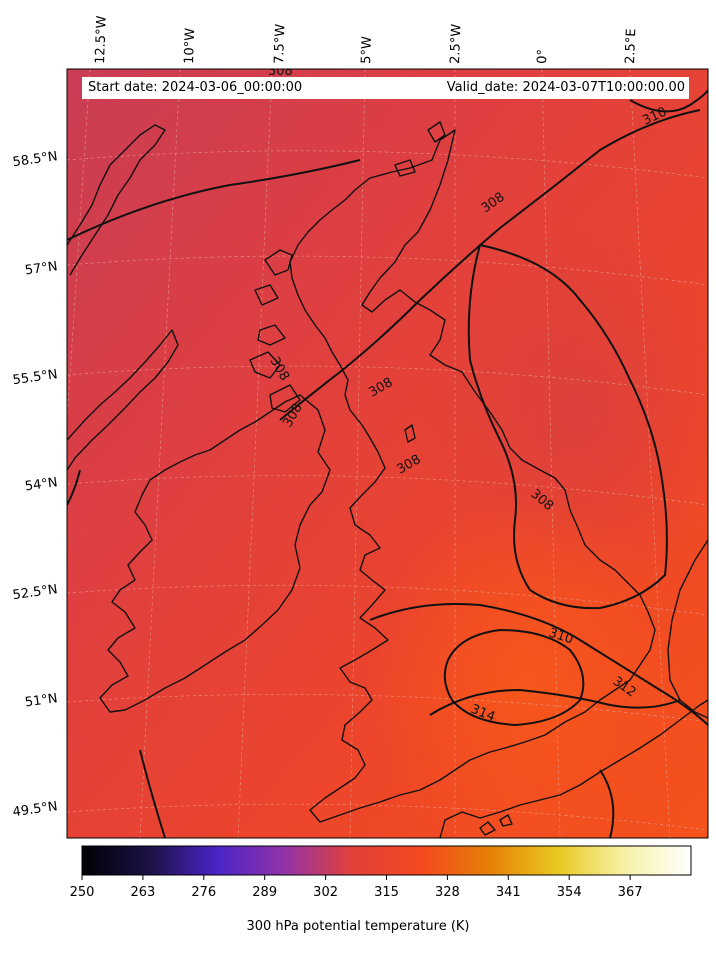  Describe the element at coordinates (420, 149) in the screenshot. I see `shetland-orkney` at that location.